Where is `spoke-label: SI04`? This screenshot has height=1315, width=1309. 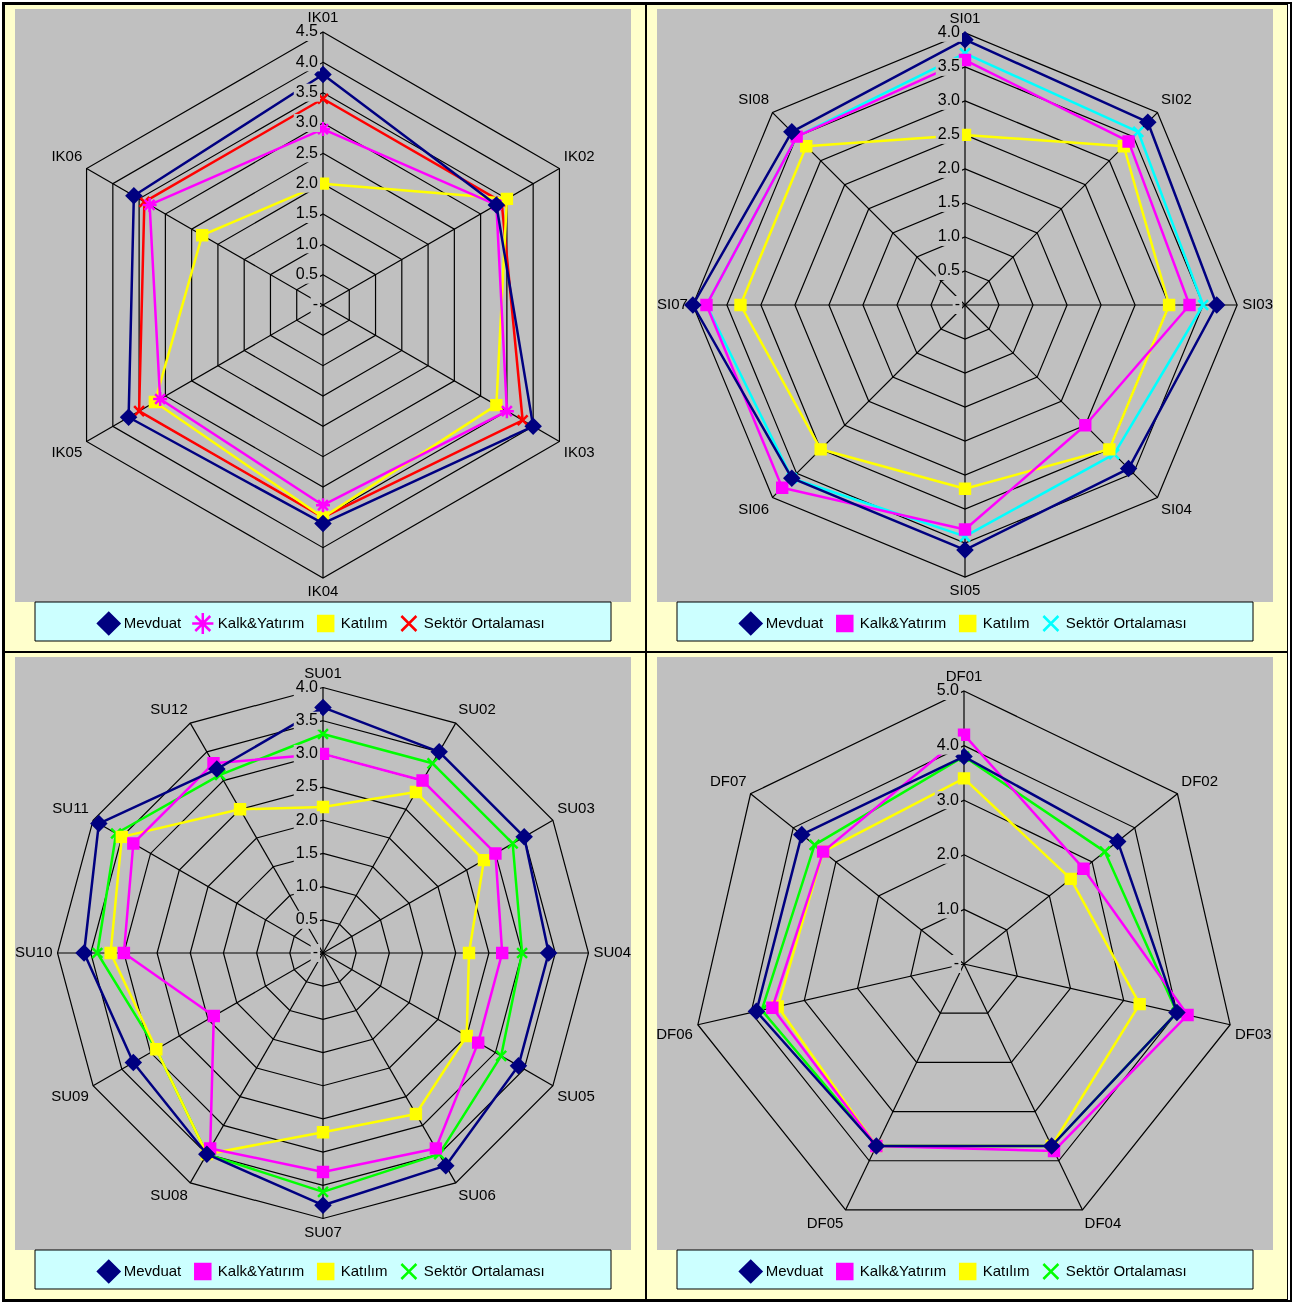 spoke-label: SI04 is located at coordinates (1176, 509).